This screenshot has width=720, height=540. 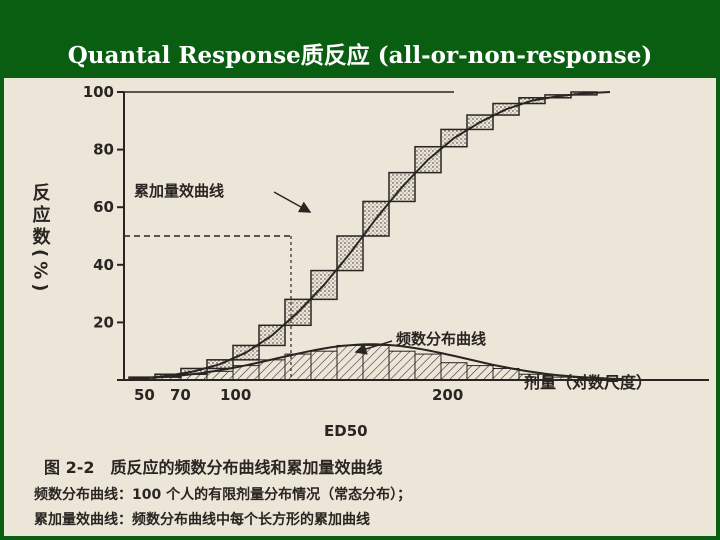 What do you see at coordinates (447, 395) in the screenshot?
I see `x-tick-label: 200` at bounding box center [447, 395].